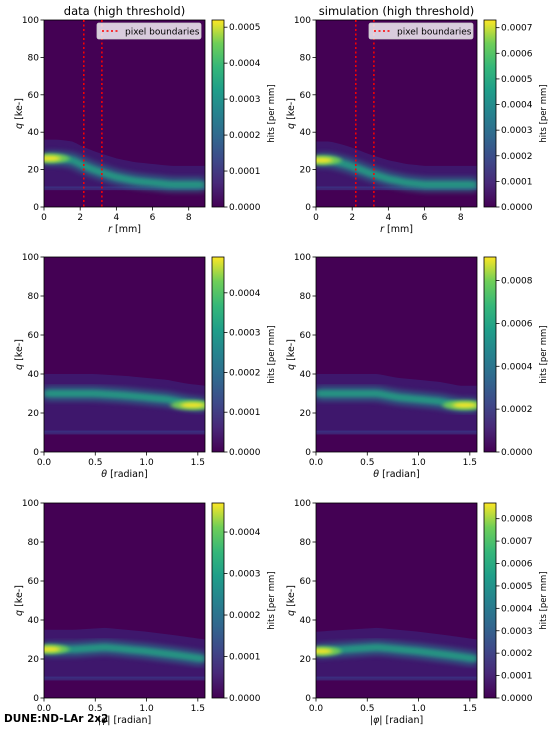 This screenshot has width=550, height=732. I want to click on chart-title: simulation (high threshold), so click(396, 11).